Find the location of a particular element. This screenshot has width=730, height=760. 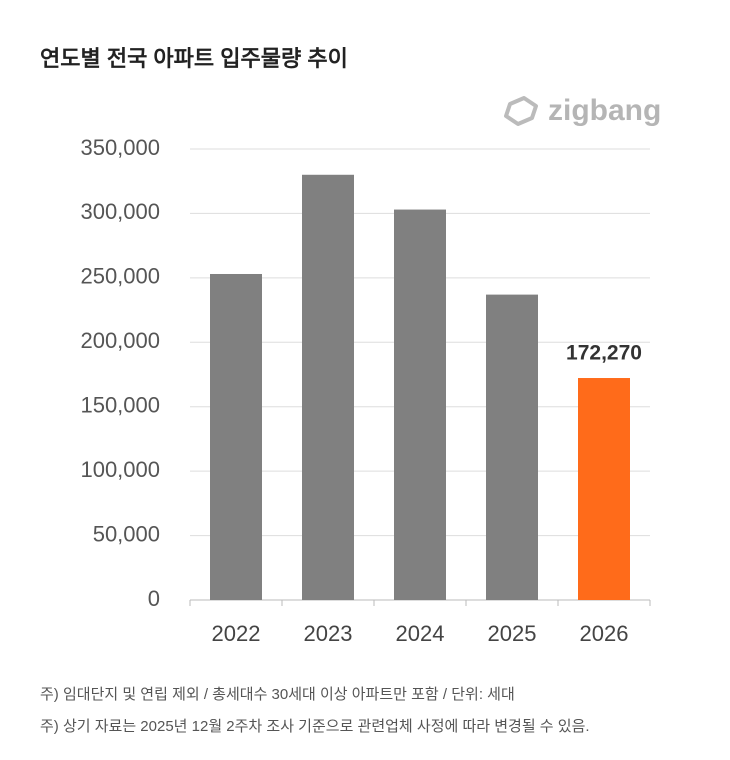

logo-text: zigbang is located at coordinates (604, 110).